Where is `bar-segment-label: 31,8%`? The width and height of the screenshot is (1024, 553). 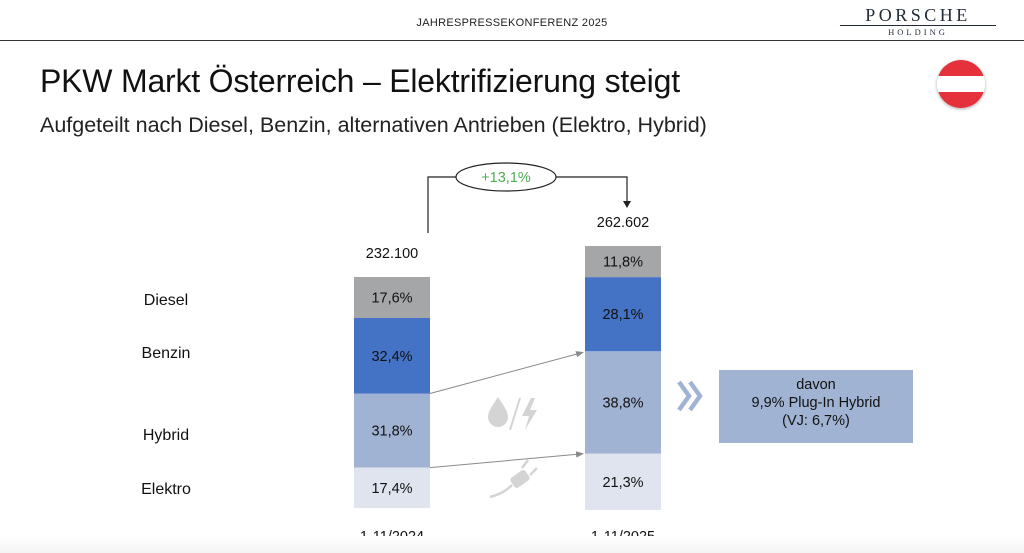 bar-segment-label: 31,8% is located at coordinates (391, 432).